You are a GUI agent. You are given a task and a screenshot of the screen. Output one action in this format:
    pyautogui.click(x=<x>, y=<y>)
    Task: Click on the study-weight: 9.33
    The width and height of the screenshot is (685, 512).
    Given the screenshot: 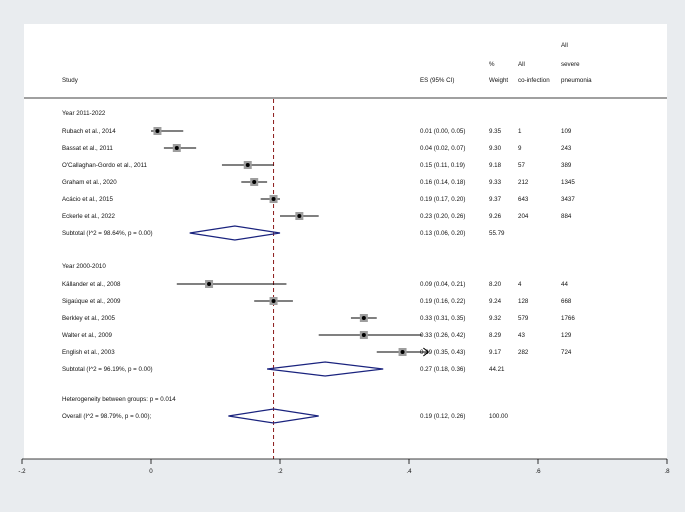 What is the action you would take?
    pyautogui.click(x=495, y=182)
    